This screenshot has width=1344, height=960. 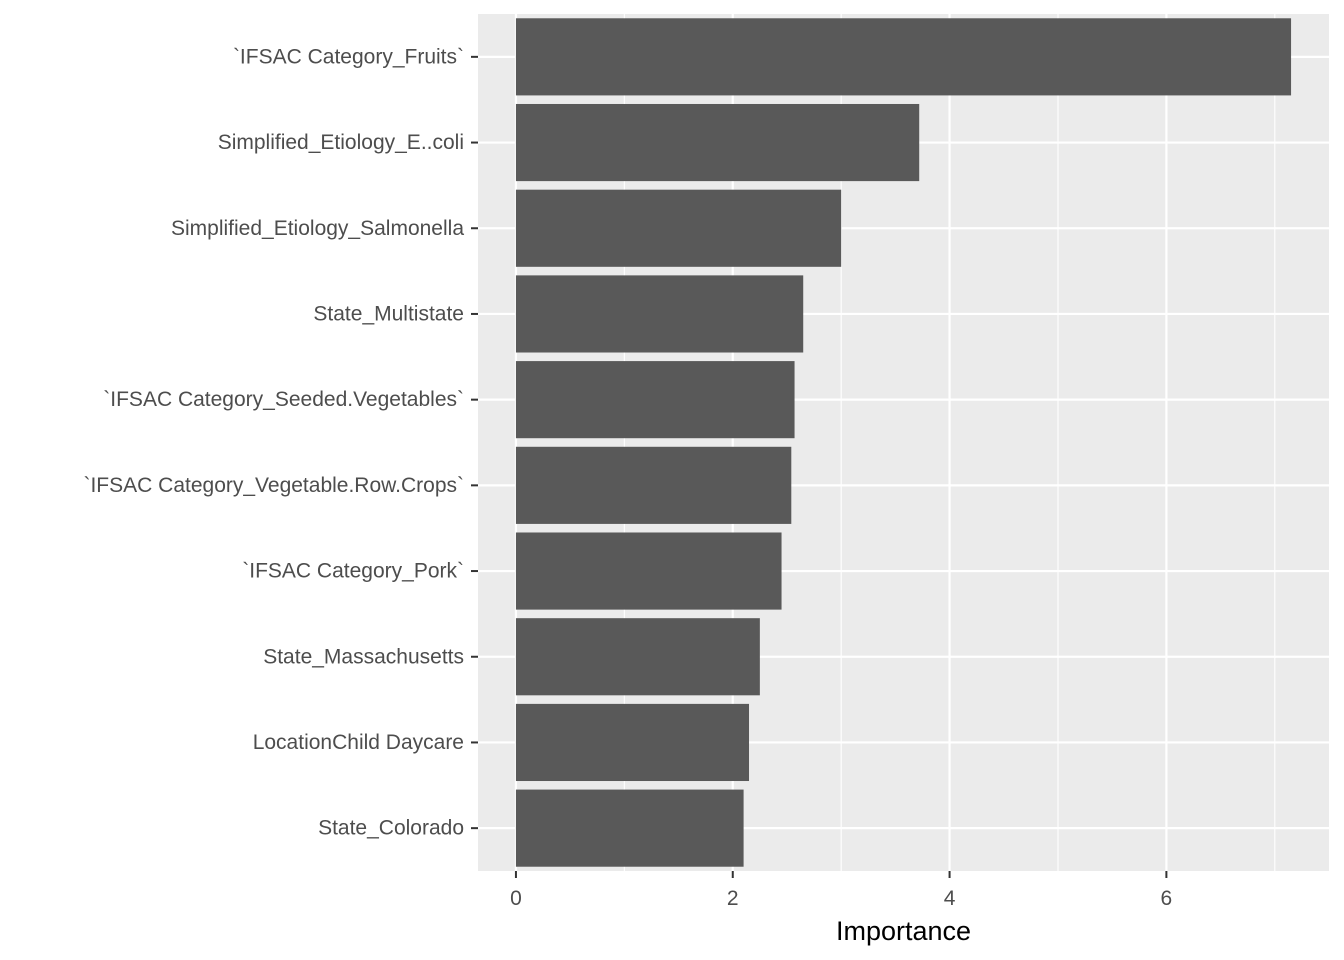 I want to click on y-tick-label: State_Multistate, so click(x=388, y=313).